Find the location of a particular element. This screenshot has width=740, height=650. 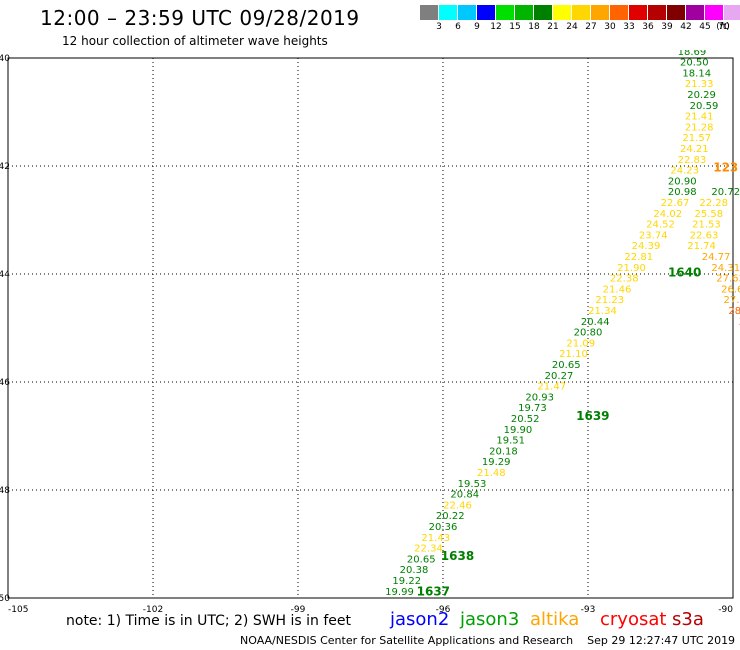

wave-height-value: 21.10 is located at coordinates (573, 354).